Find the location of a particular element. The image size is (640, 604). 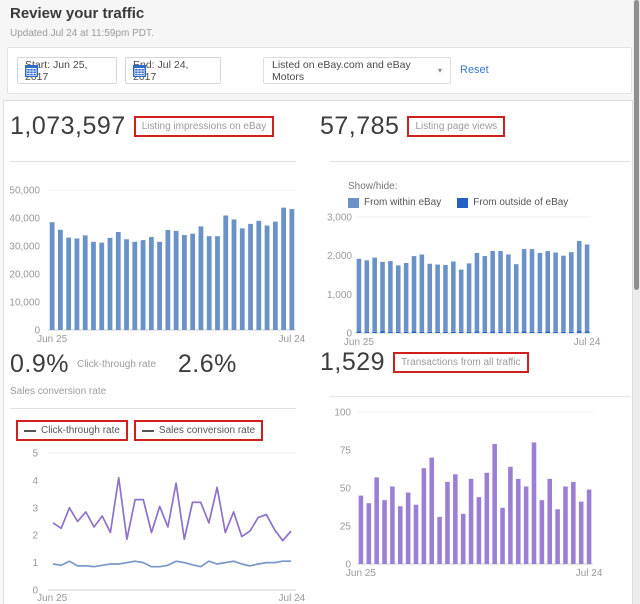

reset-button: Reset is located at coordinates (474, 70).